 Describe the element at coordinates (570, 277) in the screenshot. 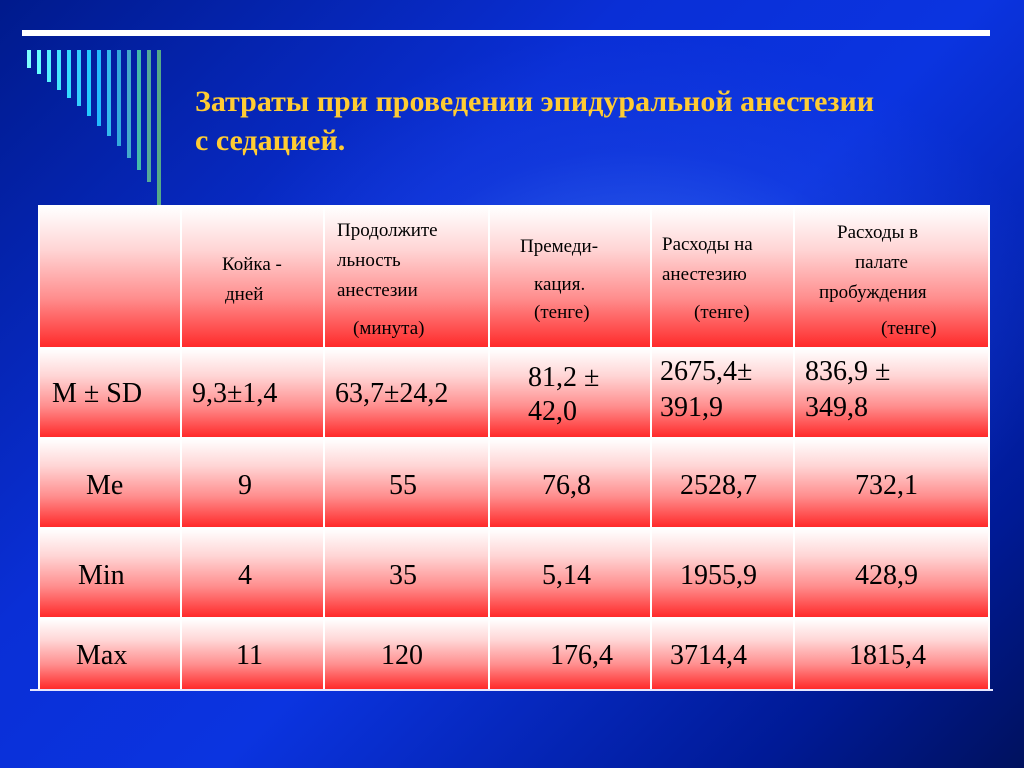

I see `header-premedication: Премеди- кация. (тенге)` at that location.